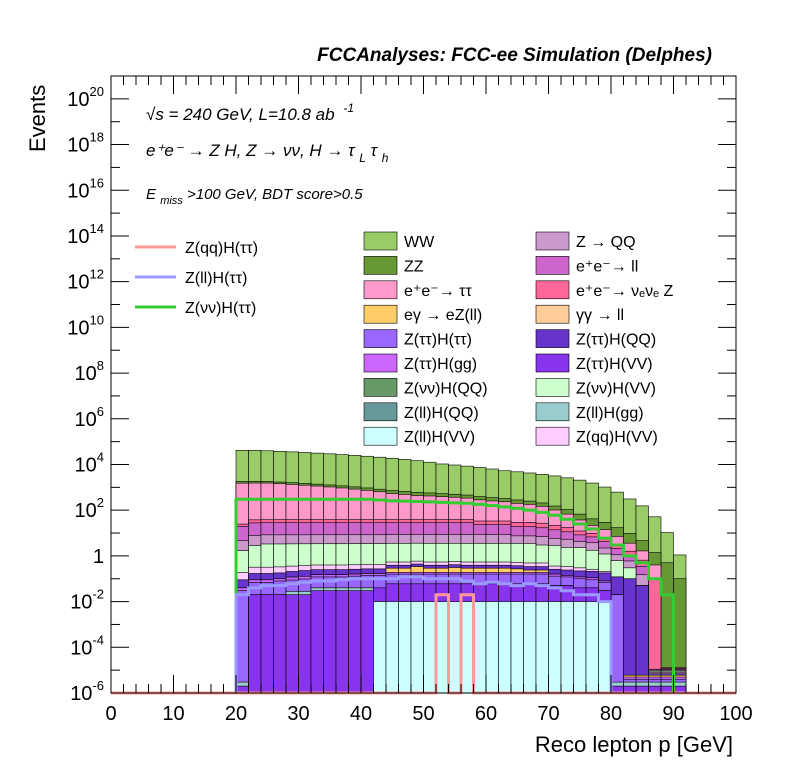 This screenshot has height=777, width=796. I want to click on stack-layer-z-ll-h-vv, so click(492, 647).